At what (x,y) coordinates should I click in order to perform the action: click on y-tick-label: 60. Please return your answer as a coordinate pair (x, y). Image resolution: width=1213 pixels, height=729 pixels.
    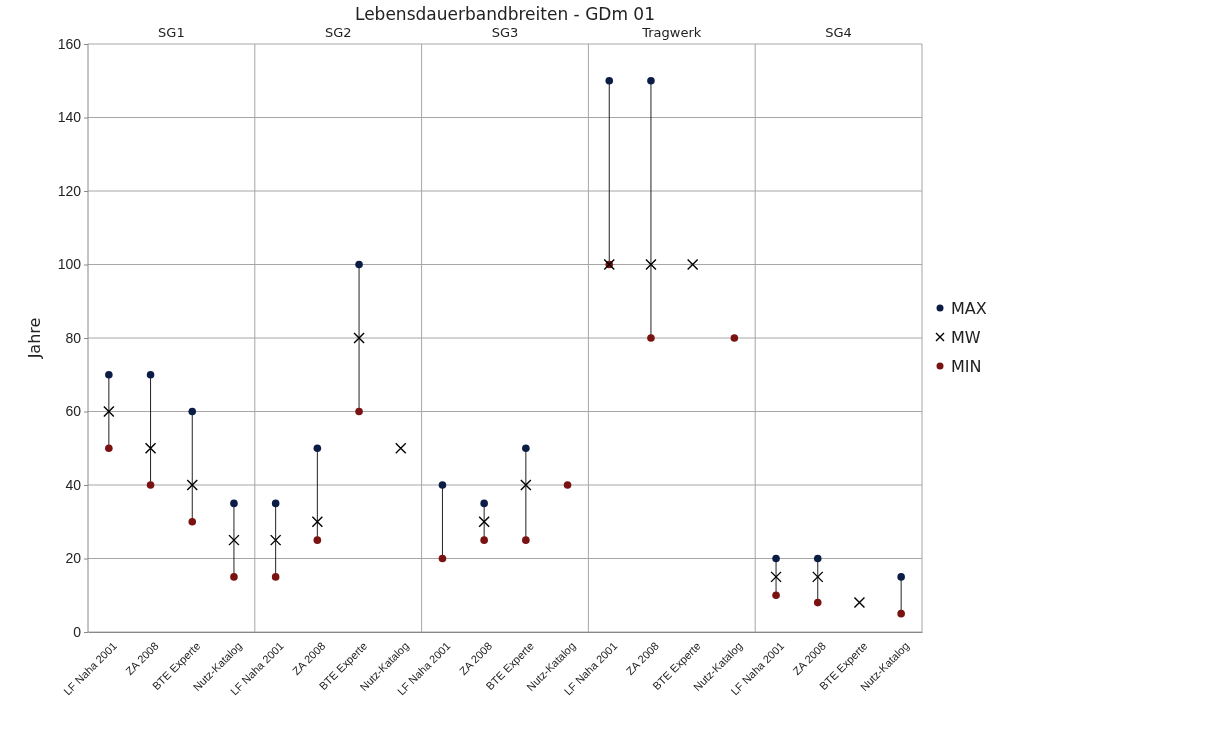
    Looking at the image, I should click on (73, 411).